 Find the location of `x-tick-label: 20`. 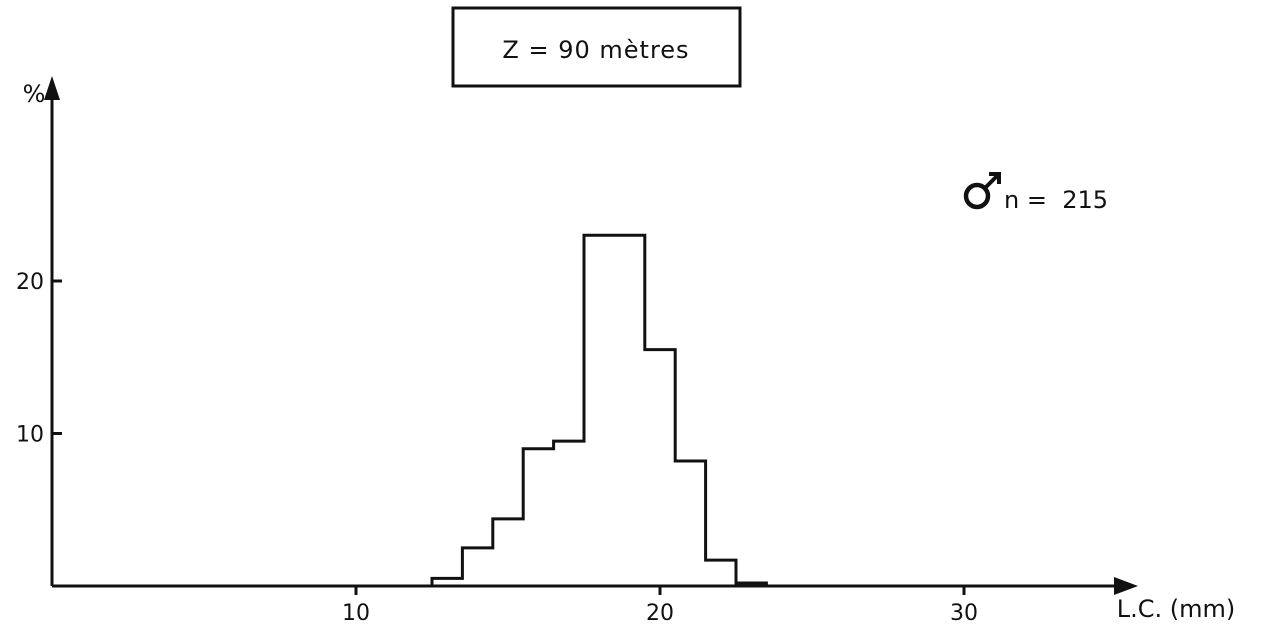

x-tick-label: 20 is located at coordinates (660, 613).